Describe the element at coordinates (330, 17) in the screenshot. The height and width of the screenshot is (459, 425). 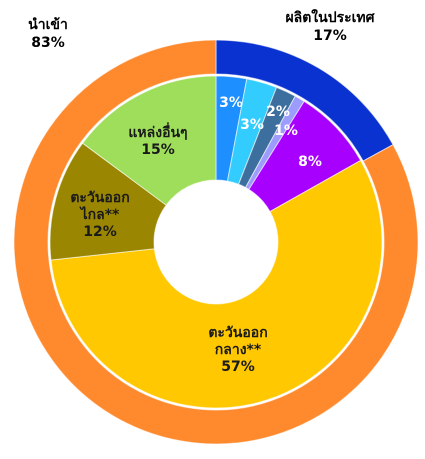
I see `segment-label: ผลิตในประเทศ` at that location.